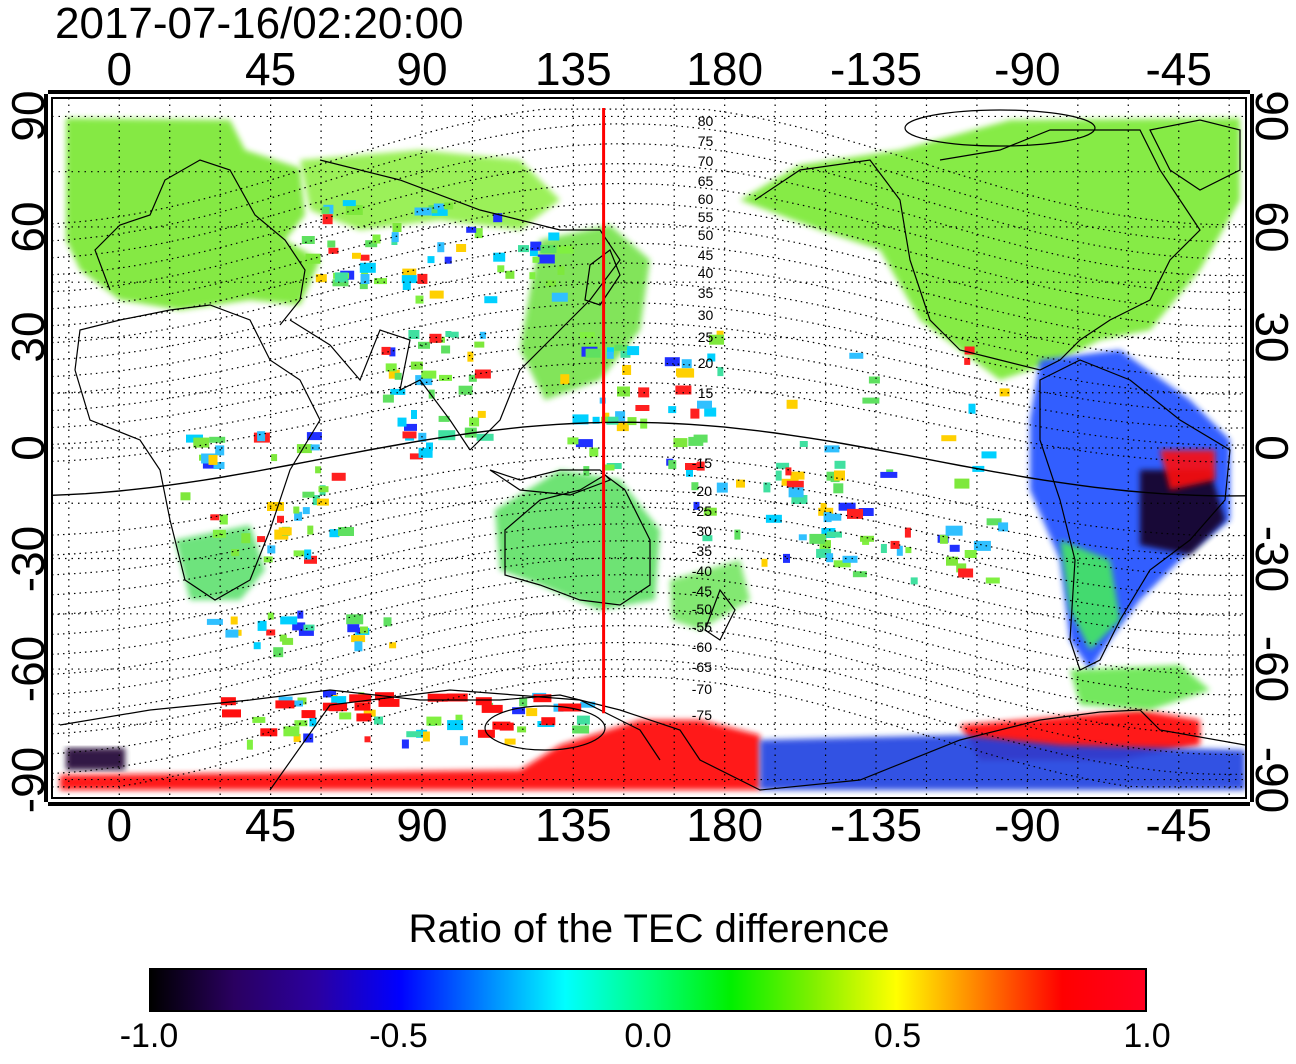 The image size is (1296, 1064). What do you see at coordinates (271, 825) in the screenshot?
I see `bottom-lon-tick-label: 45` at bounding box center [271, 825].